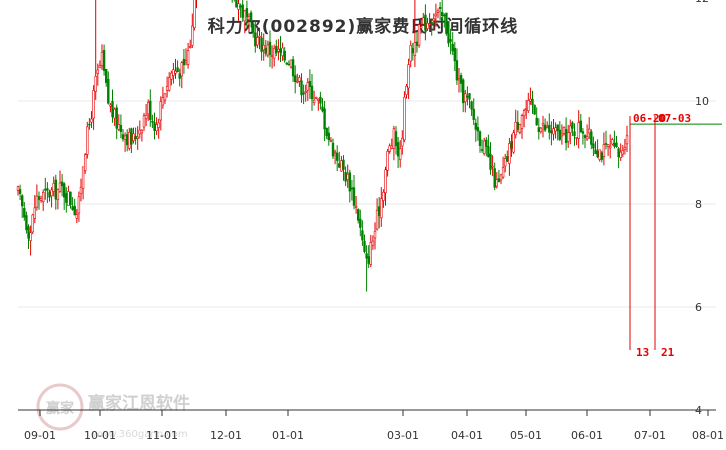 The height and width of the screenshot is (450, 726). I want to click on x-tick-label: 04-01, so click(467, 435).